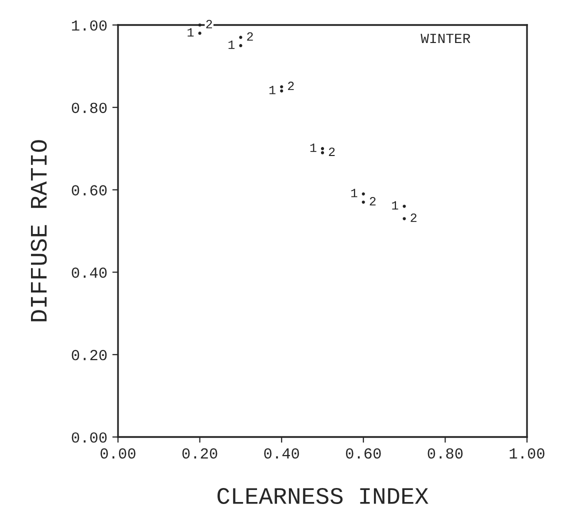 This screenshot has height=522, width=563. What do you see at coordinates (363, 453) in the screenshot?
I see `x-tick-label: 0.60` at bounding box center [363, 453].